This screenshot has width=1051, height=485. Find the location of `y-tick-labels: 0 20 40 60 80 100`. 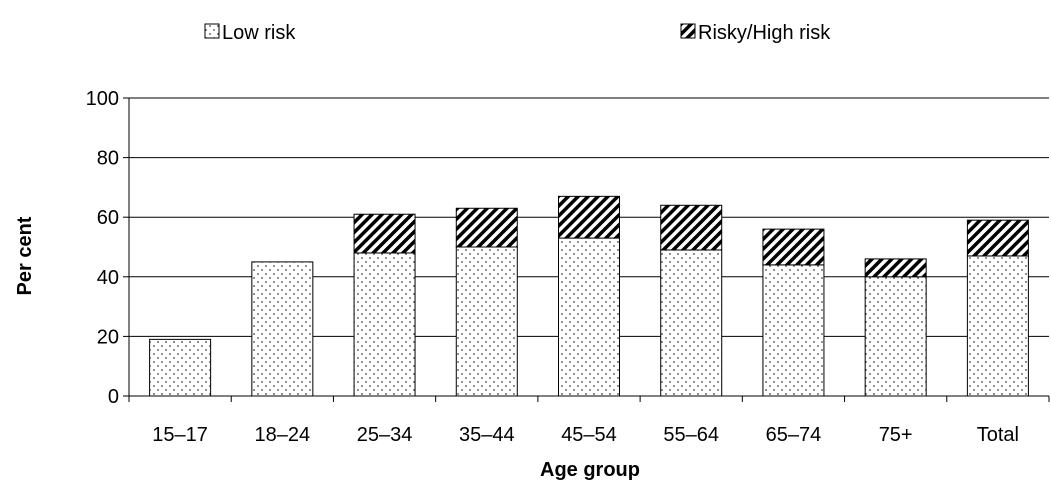

y-tick-labels: 0 20 40 60 80 100 is located at coordinates (102, 248).